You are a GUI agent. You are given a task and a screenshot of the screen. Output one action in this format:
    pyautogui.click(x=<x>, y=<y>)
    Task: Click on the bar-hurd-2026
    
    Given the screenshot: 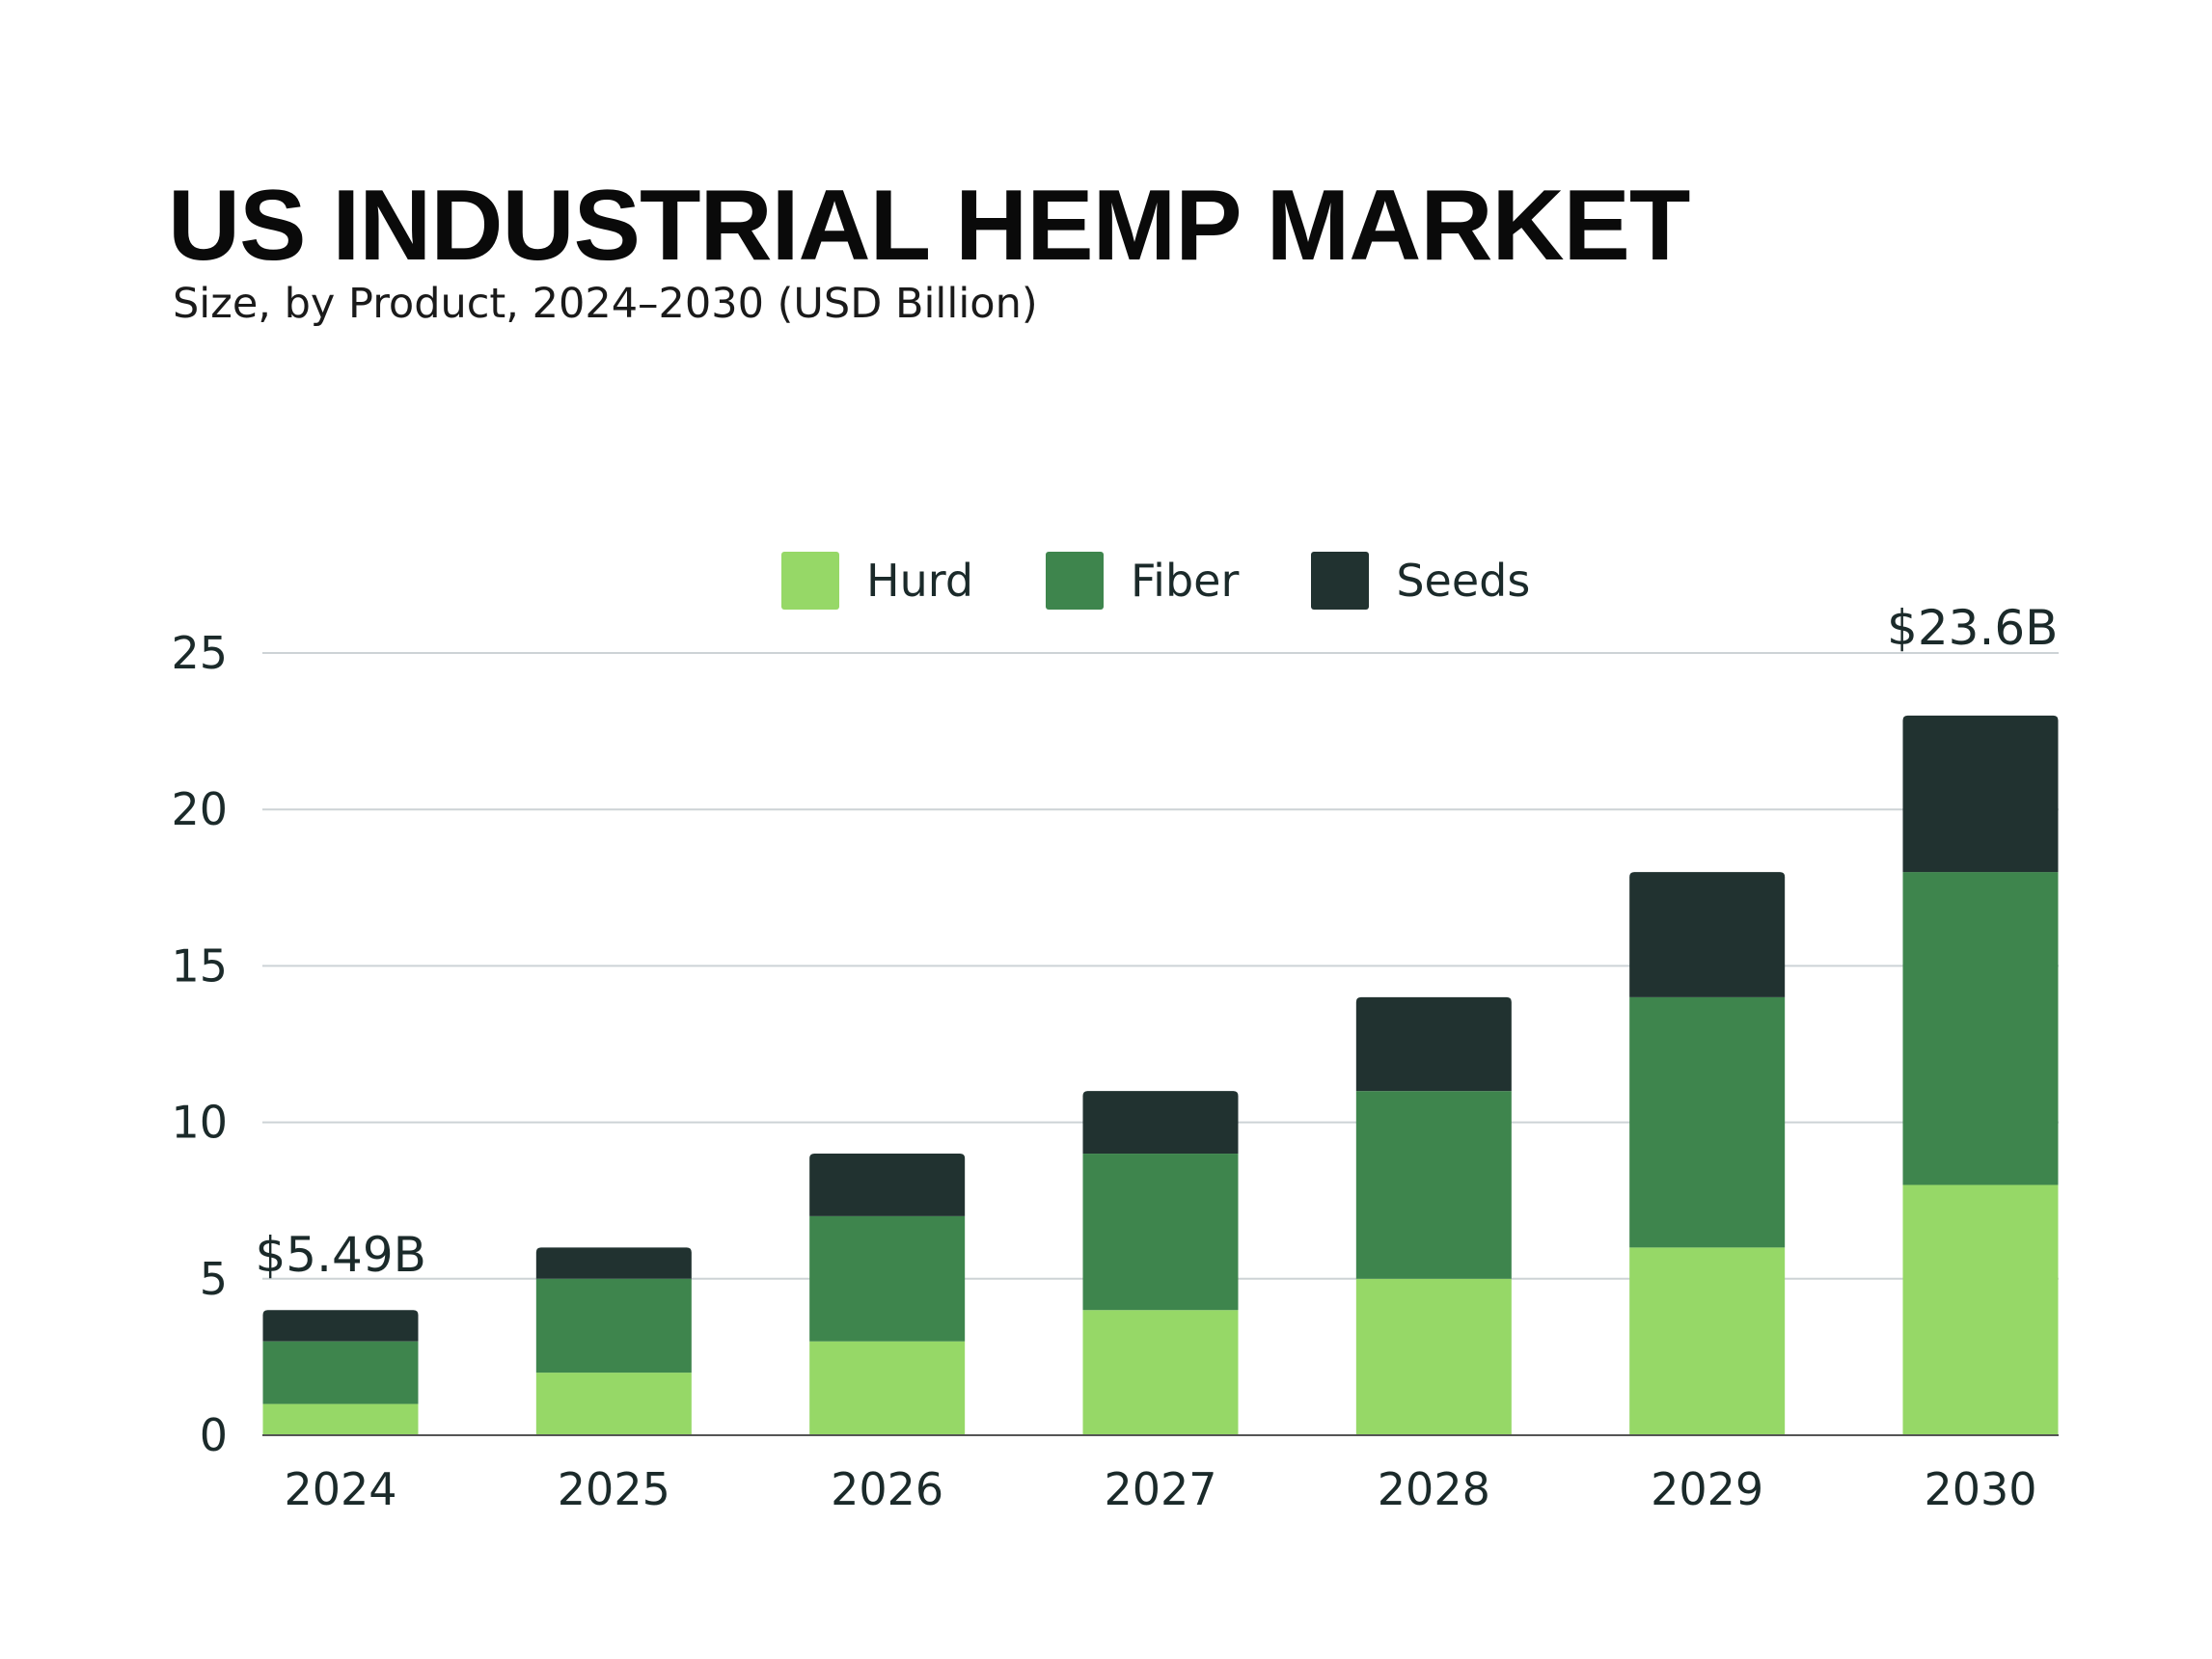 What is the action you would take?
    pyautogui.click(x=887, y=1388)
    